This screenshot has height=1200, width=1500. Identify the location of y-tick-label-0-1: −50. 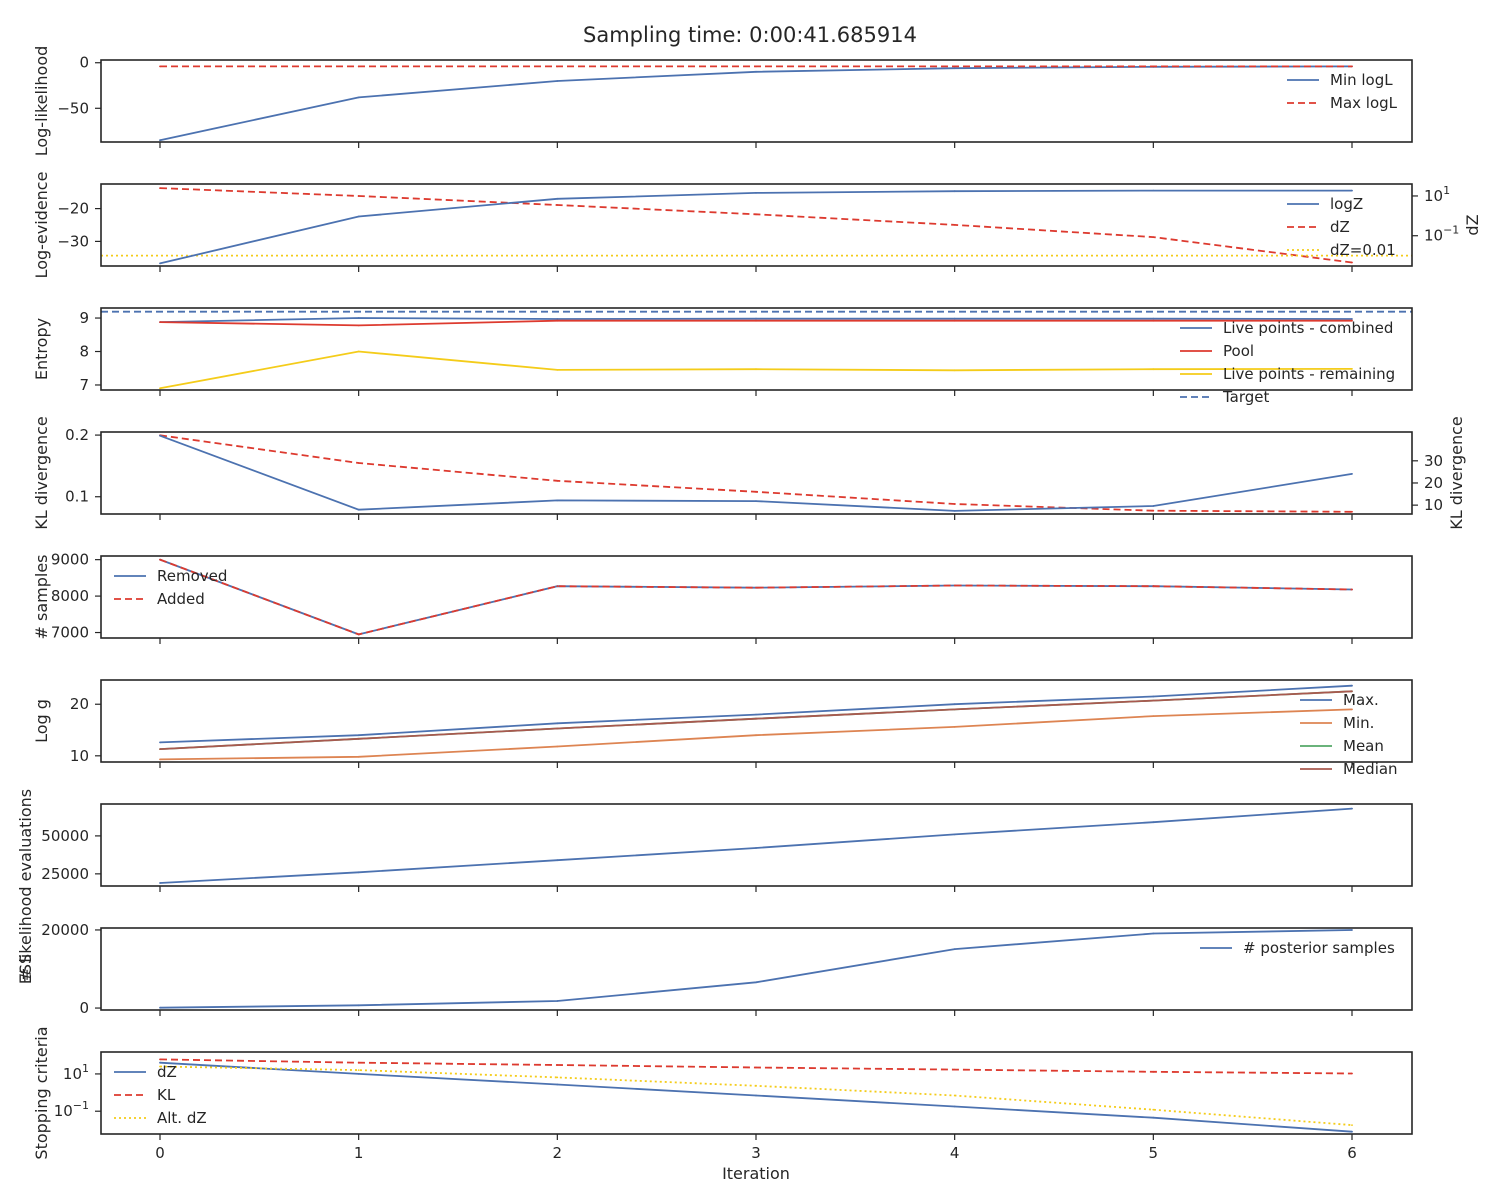
(73, 108).